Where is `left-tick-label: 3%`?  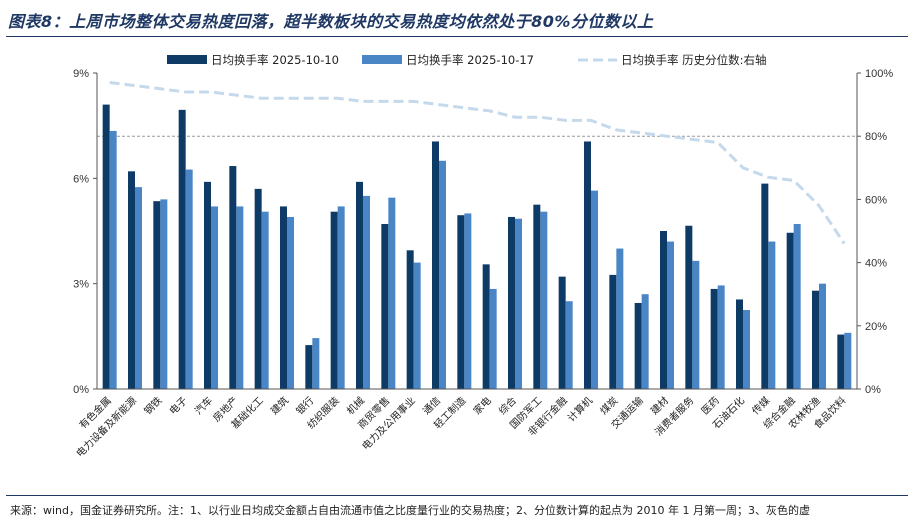
left-tick-label: 3% is located at coordinates (81, 285).